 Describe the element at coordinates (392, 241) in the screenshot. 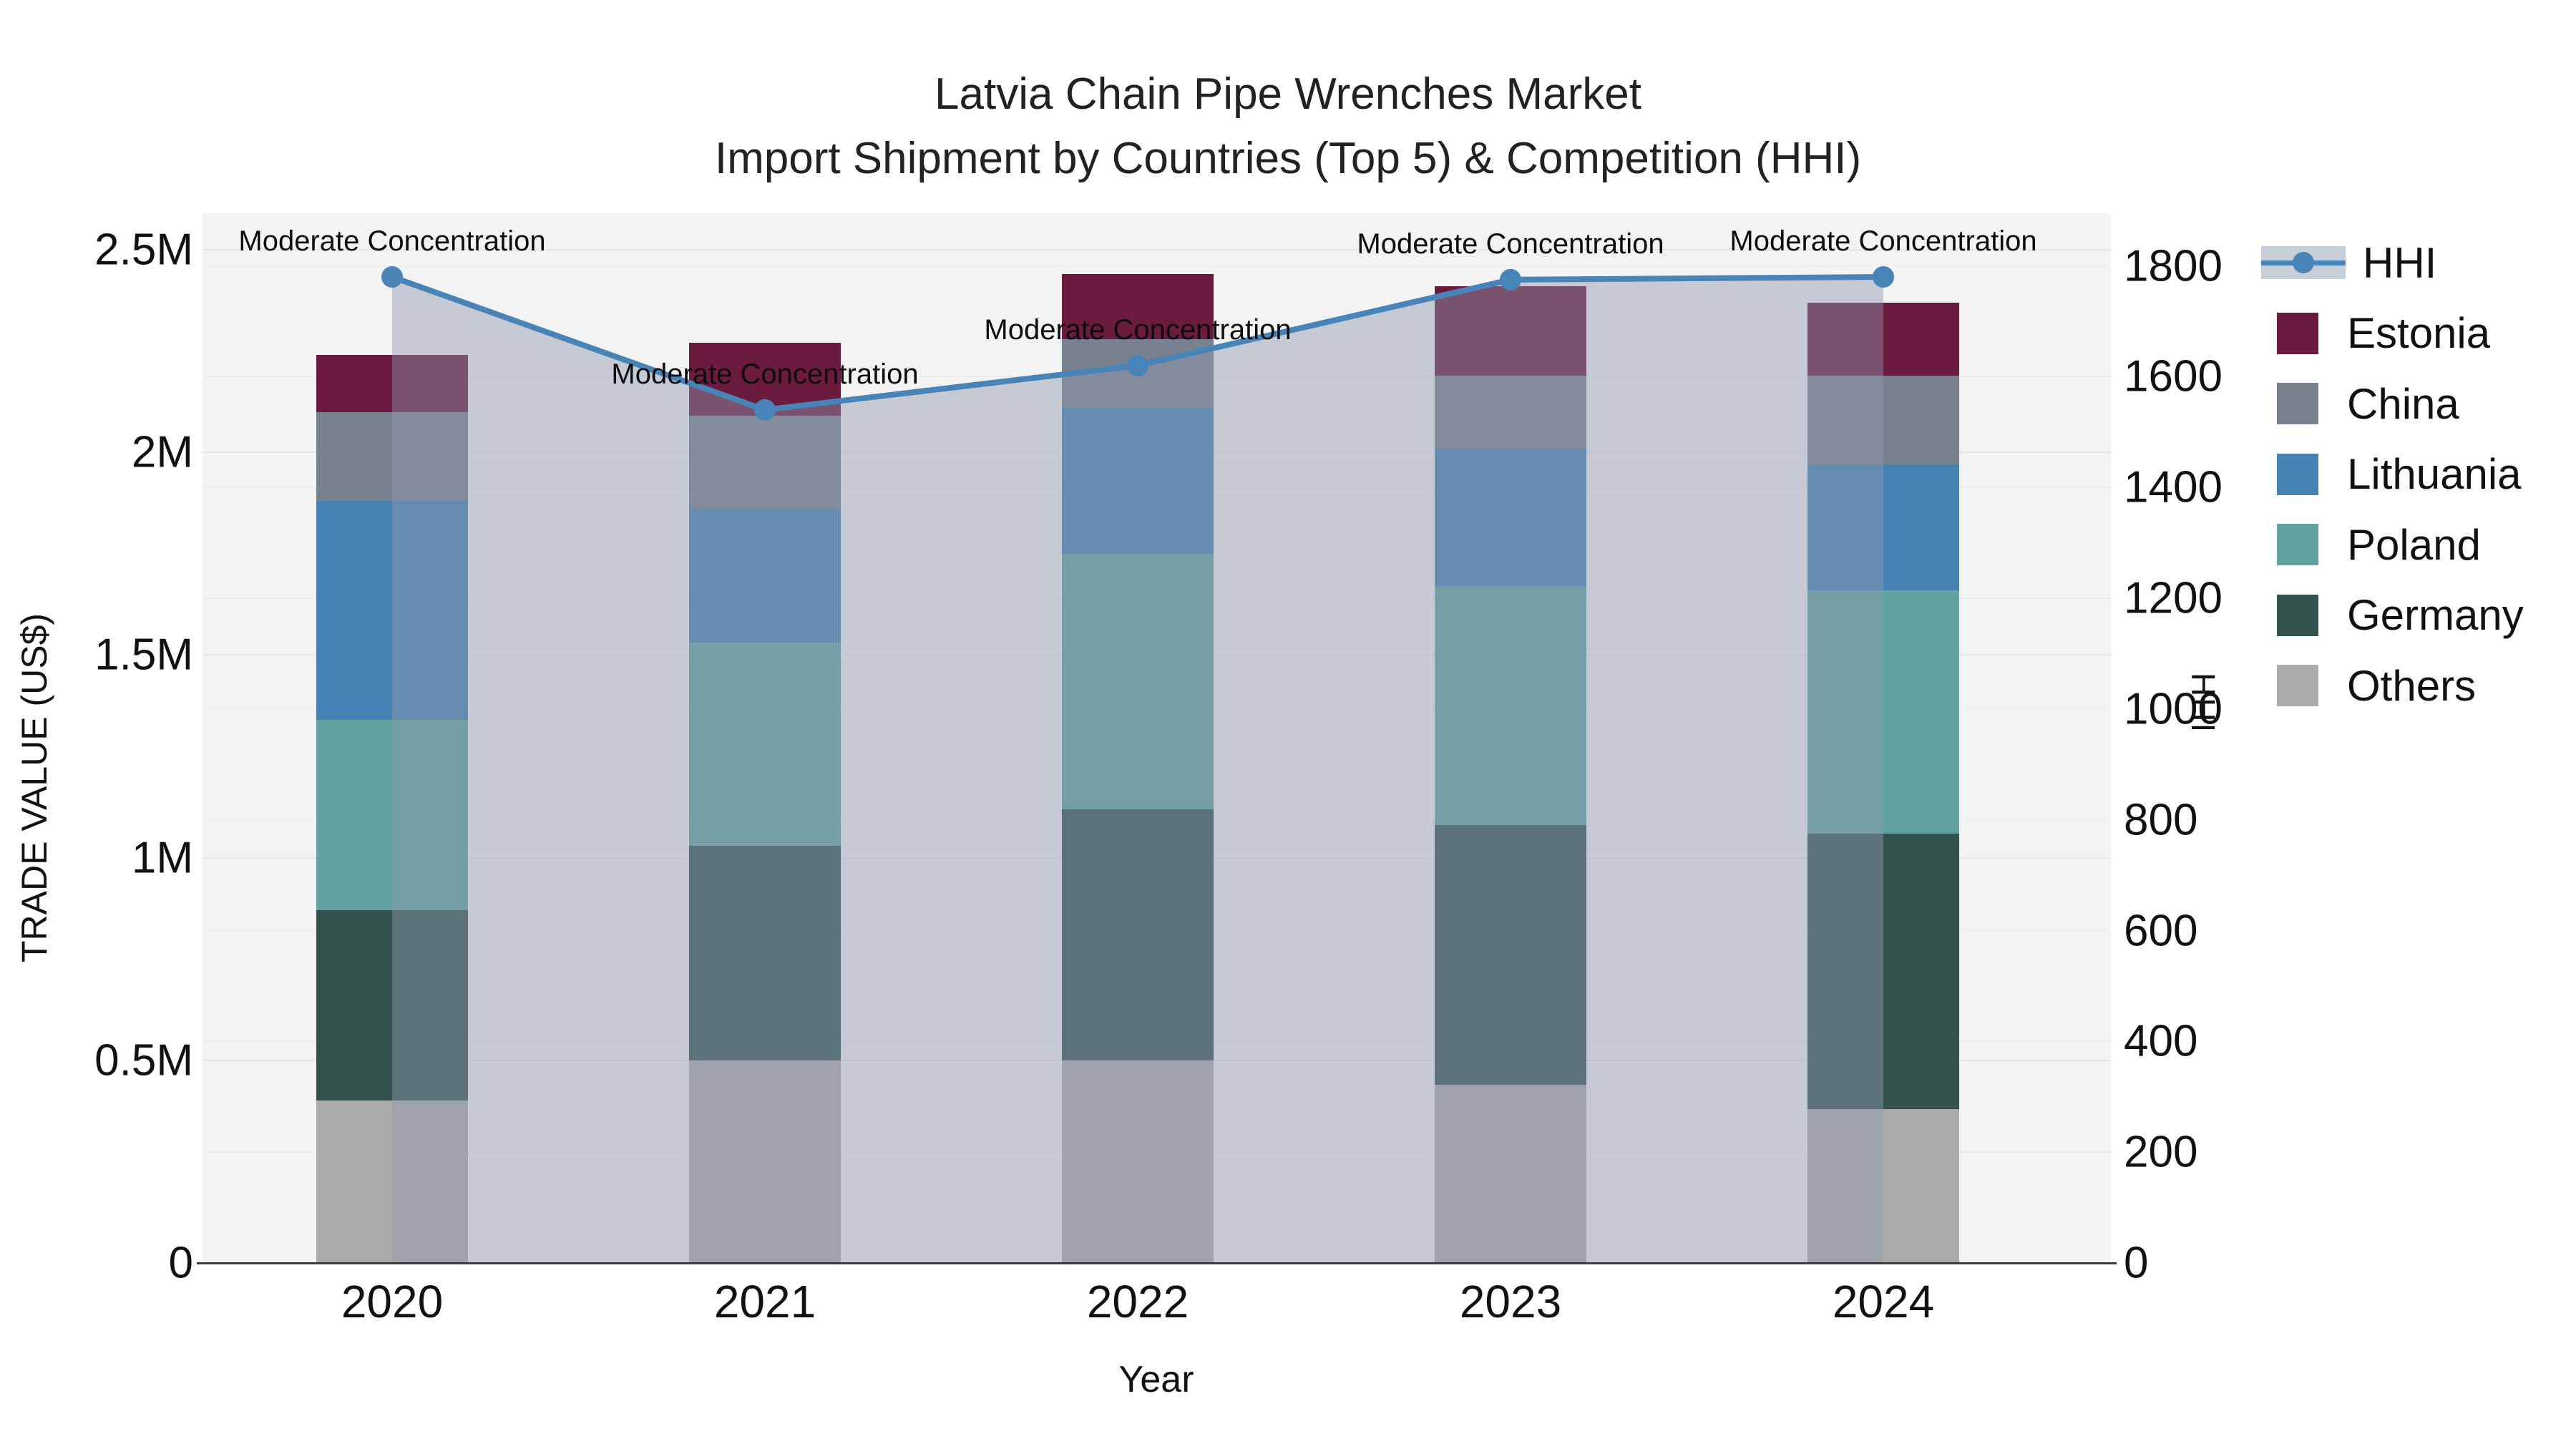

I see `annotation-2020: Moderate Concentration` at that location.